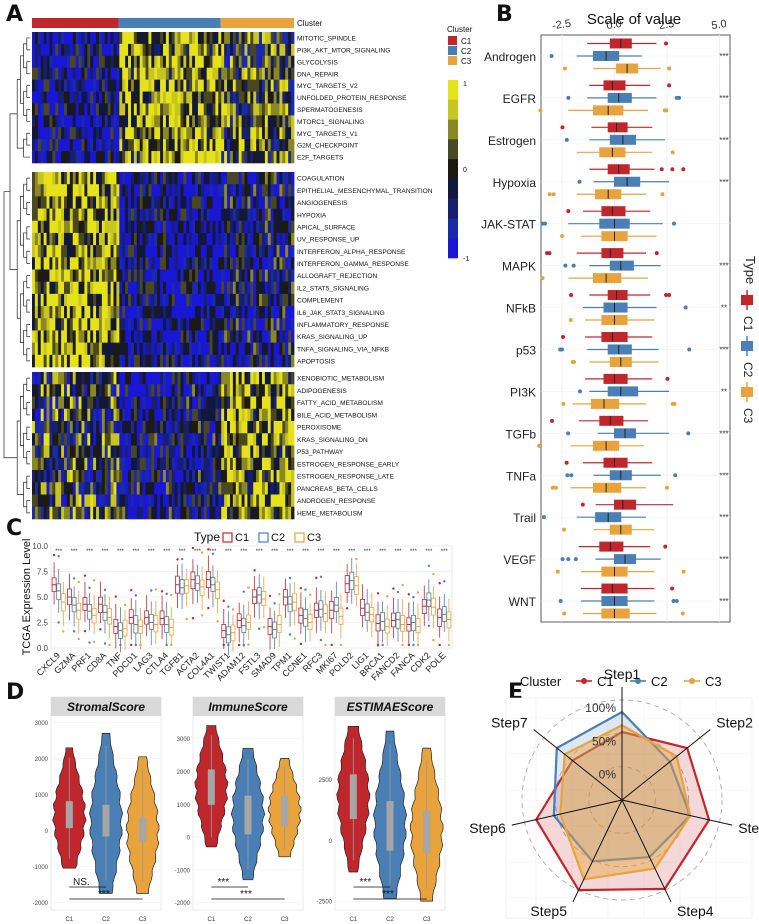 The height and width of the screenshot is (924, 759). Describe the element at coordinates (317, 62) in the screenshot. I see `heatmap-row-label: GLYCOLYSIS` at that location.